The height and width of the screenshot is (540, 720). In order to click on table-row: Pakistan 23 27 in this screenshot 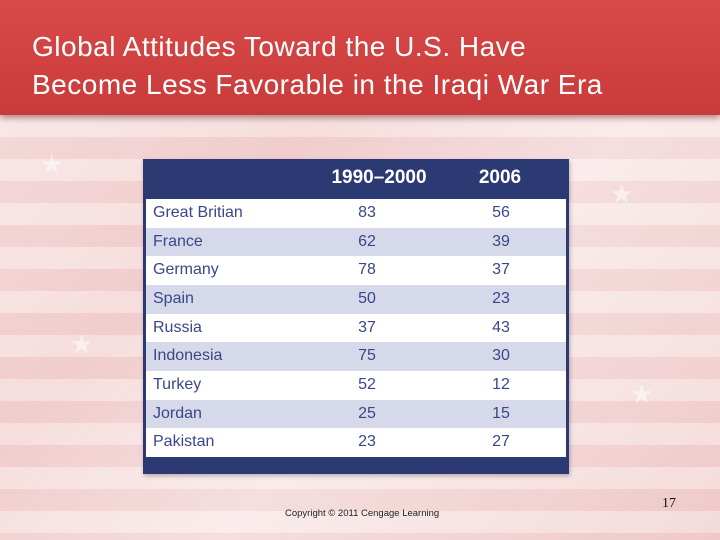, I will do `click(356, 442)`.